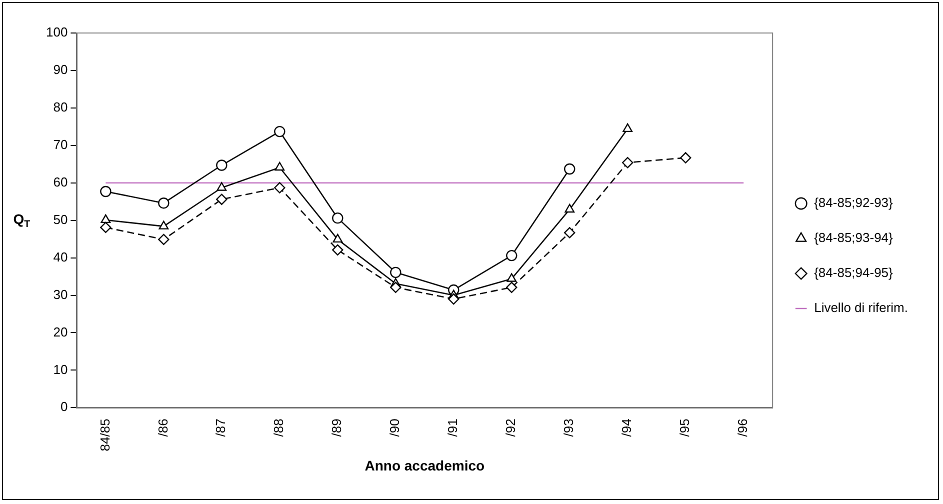  I want to click on legend-label: {84-85;92-93}, so click(854, 202).